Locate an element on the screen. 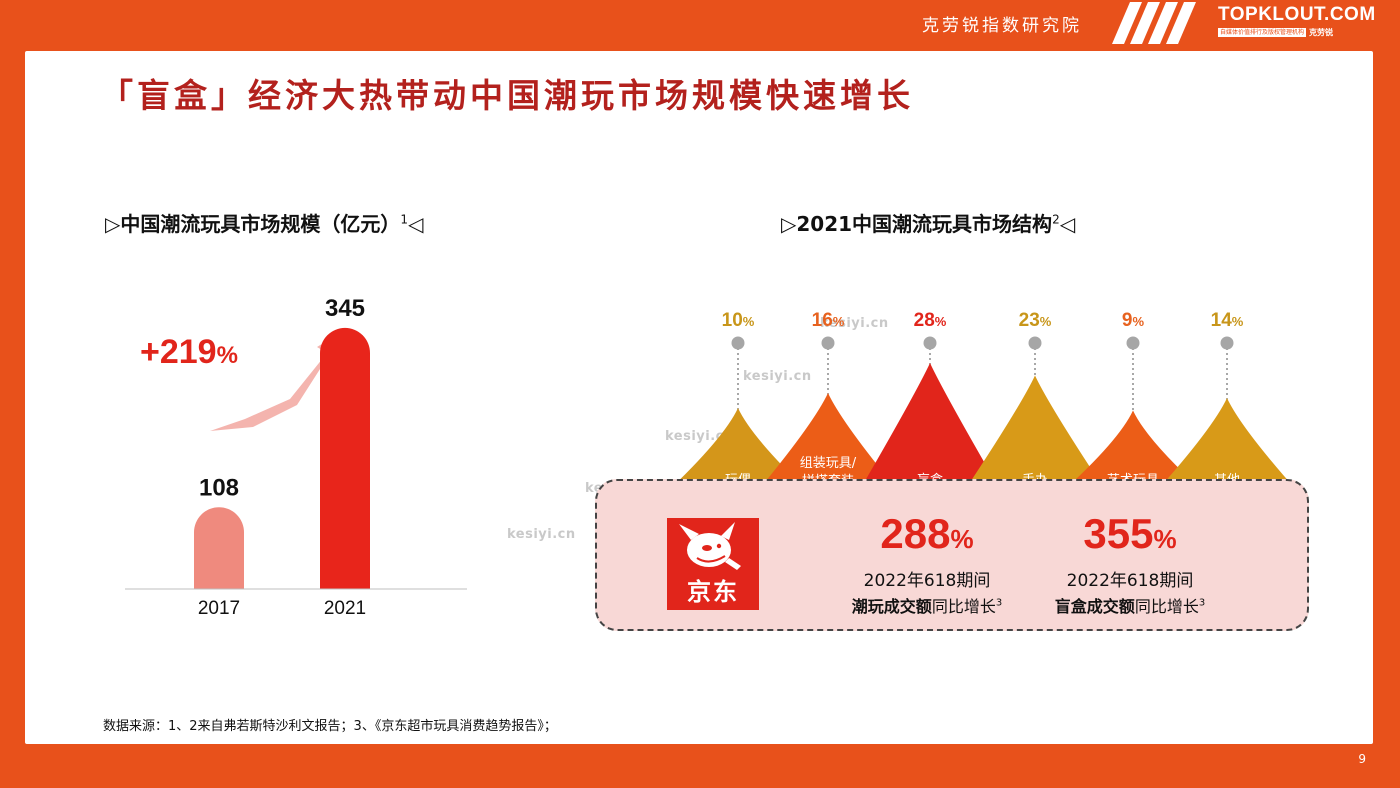 This screenshot has height=788, width=1400. bar-2021 is located at coordinates (345, 458).